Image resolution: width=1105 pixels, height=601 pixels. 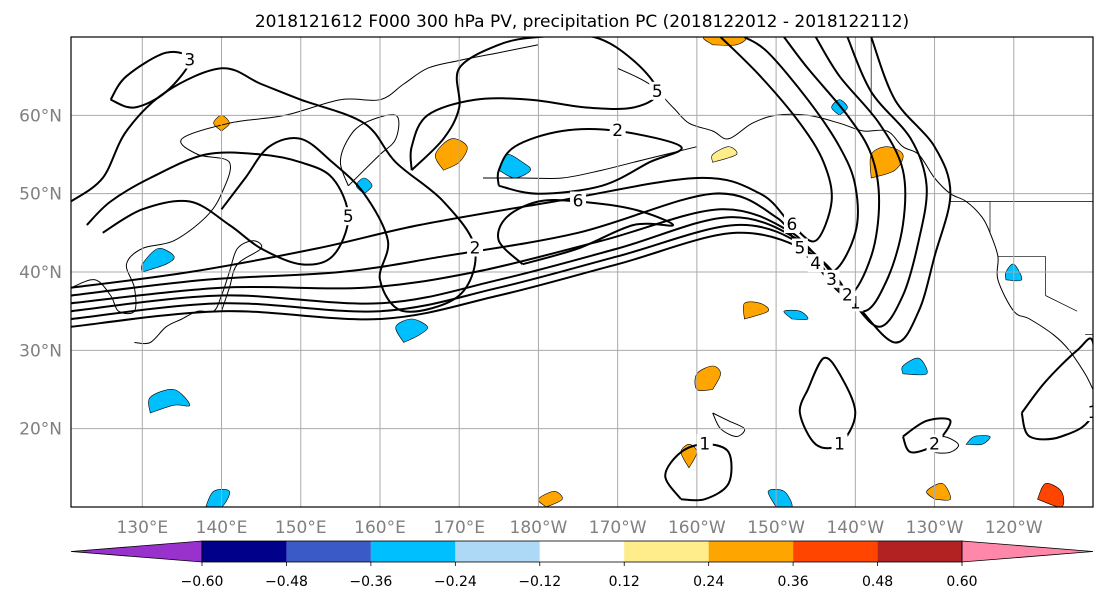 I want to click on longitude-tick-label: 120°W, so click(x=1014, y=528).